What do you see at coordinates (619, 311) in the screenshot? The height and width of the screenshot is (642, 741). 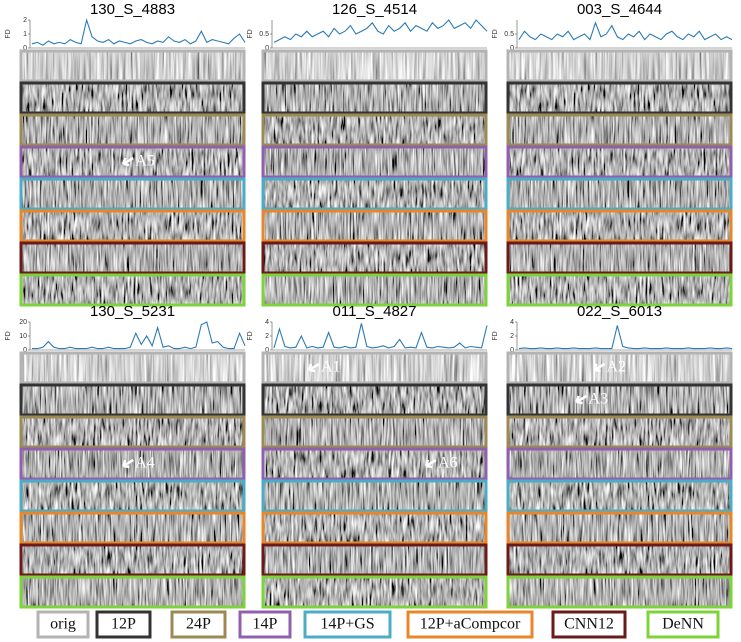 I see `panel-title: 022_S_6013` at bounding box center [619, 311].